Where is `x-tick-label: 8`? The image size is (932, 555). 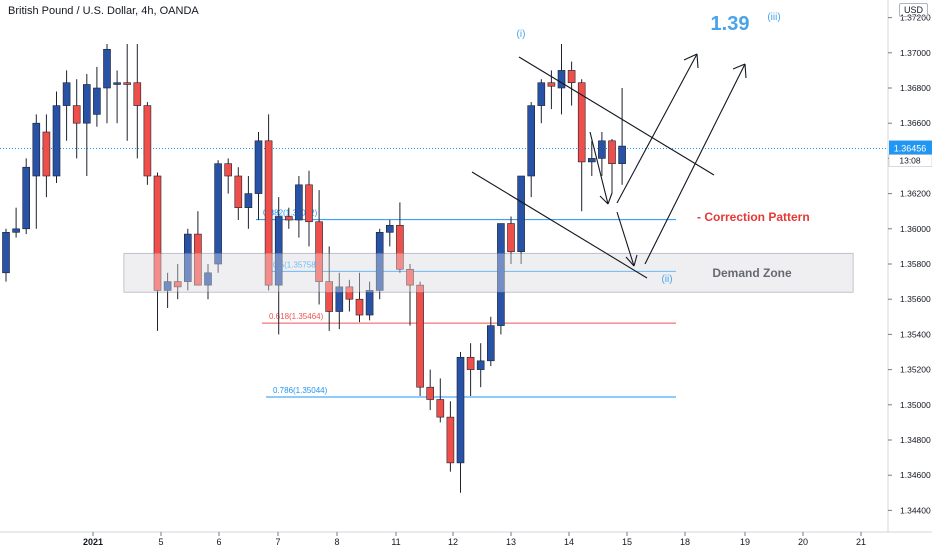
x-tick-label: 8 is located at coordinates (336, 542).